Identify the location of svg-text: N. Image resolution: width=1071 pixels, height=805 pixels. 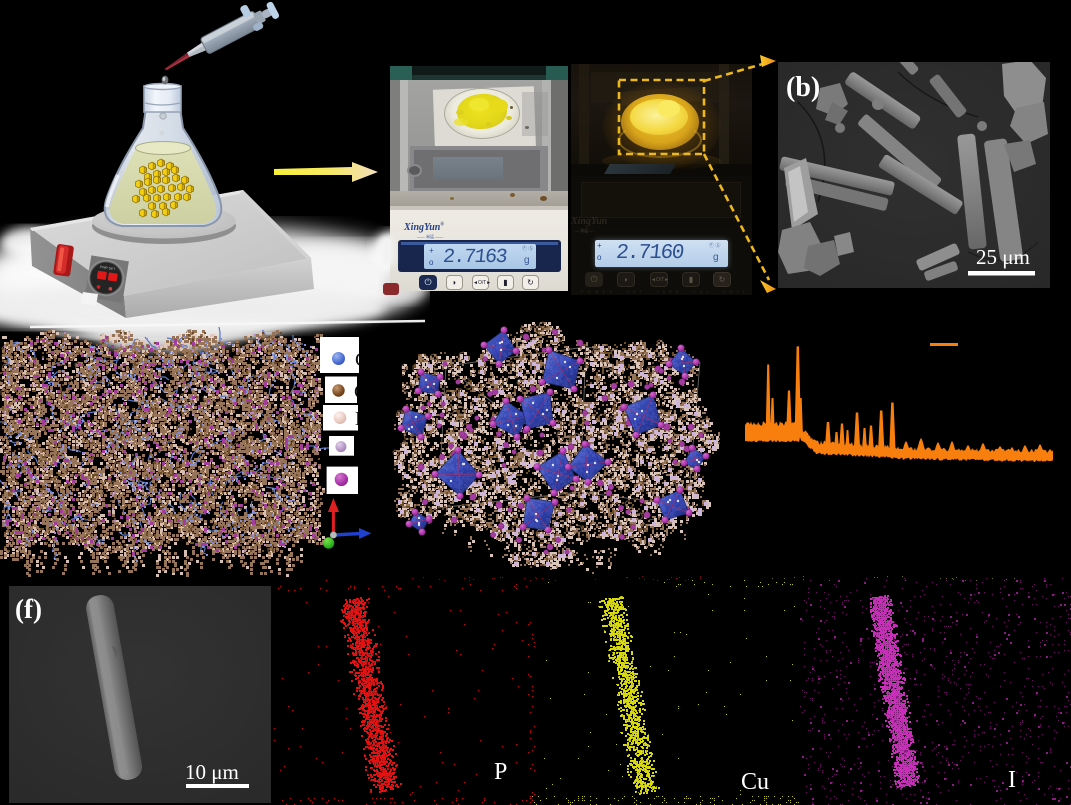
(362, 419).